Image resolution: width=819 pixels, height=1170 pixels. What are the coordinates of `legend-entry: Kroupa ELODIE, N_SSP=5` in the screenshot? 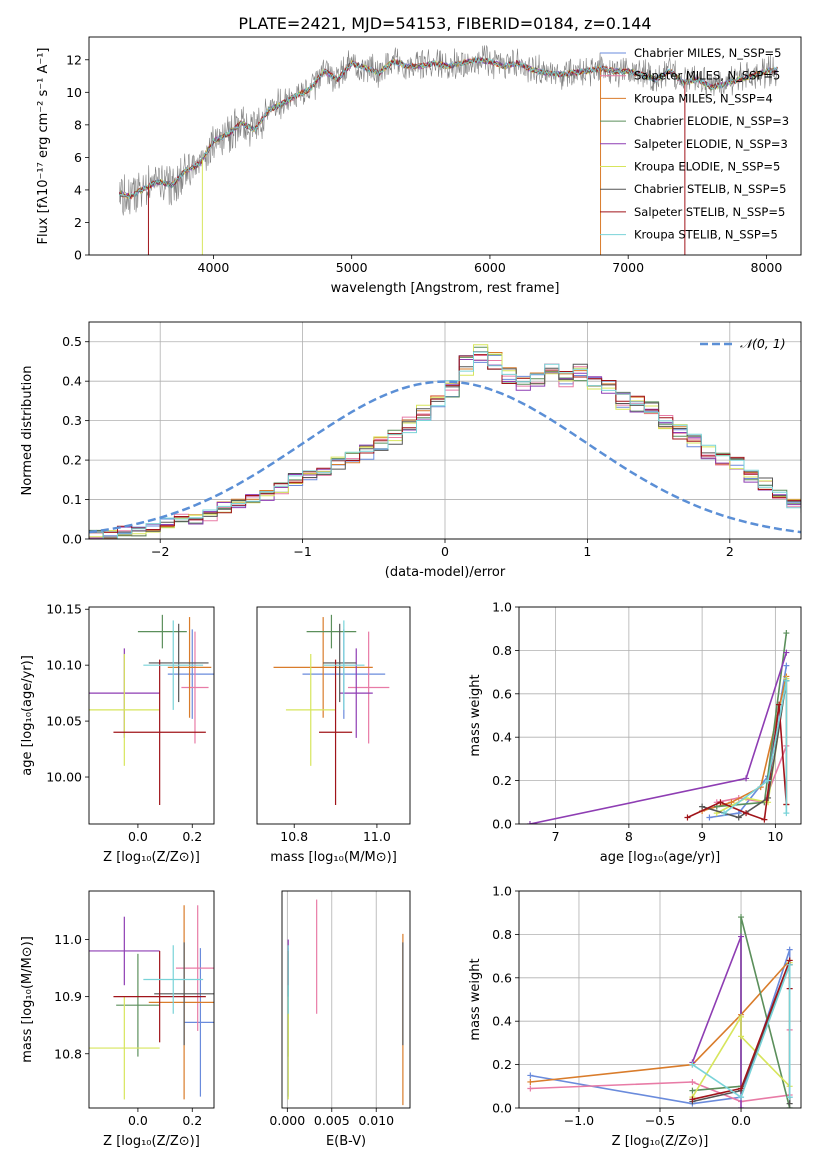 It's located at (707, 167).